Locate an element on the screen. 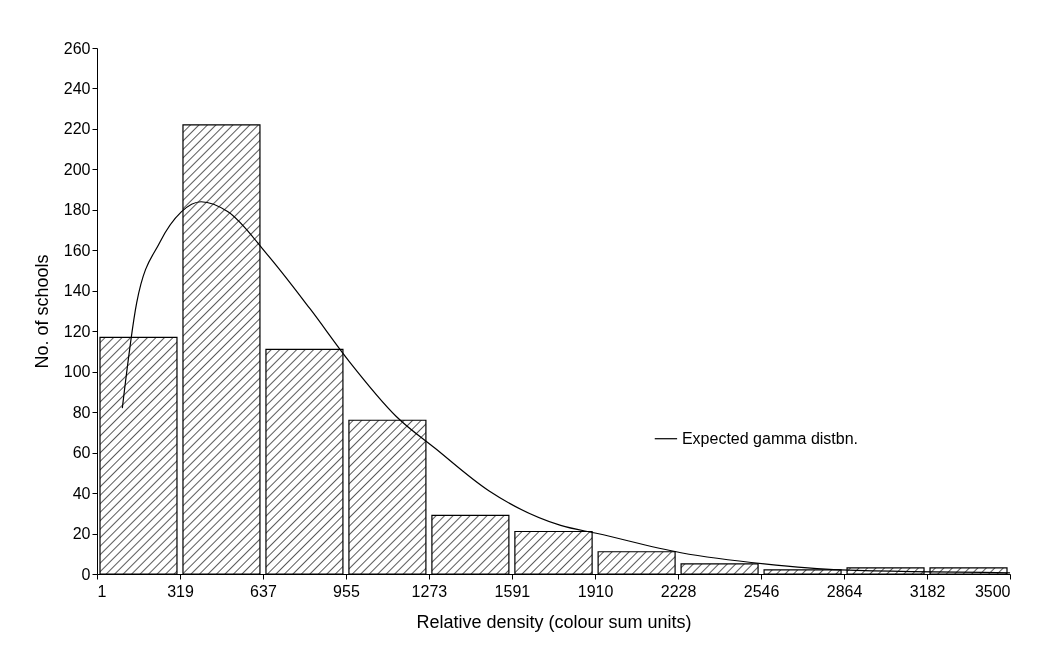 The height and width of the screenshot is (651, 1043). y-tick-label: 60 is located at coordinates (81, 453).